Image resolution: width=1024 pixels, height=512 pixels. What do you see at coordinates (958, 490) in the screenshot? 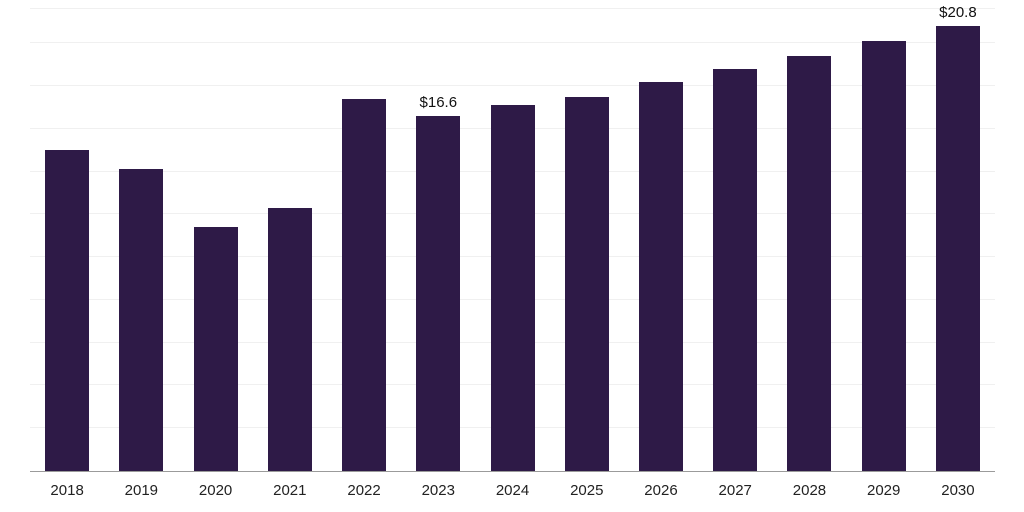
I see `x-axis-label-2030: 2030` at bounding box center [958, 490].